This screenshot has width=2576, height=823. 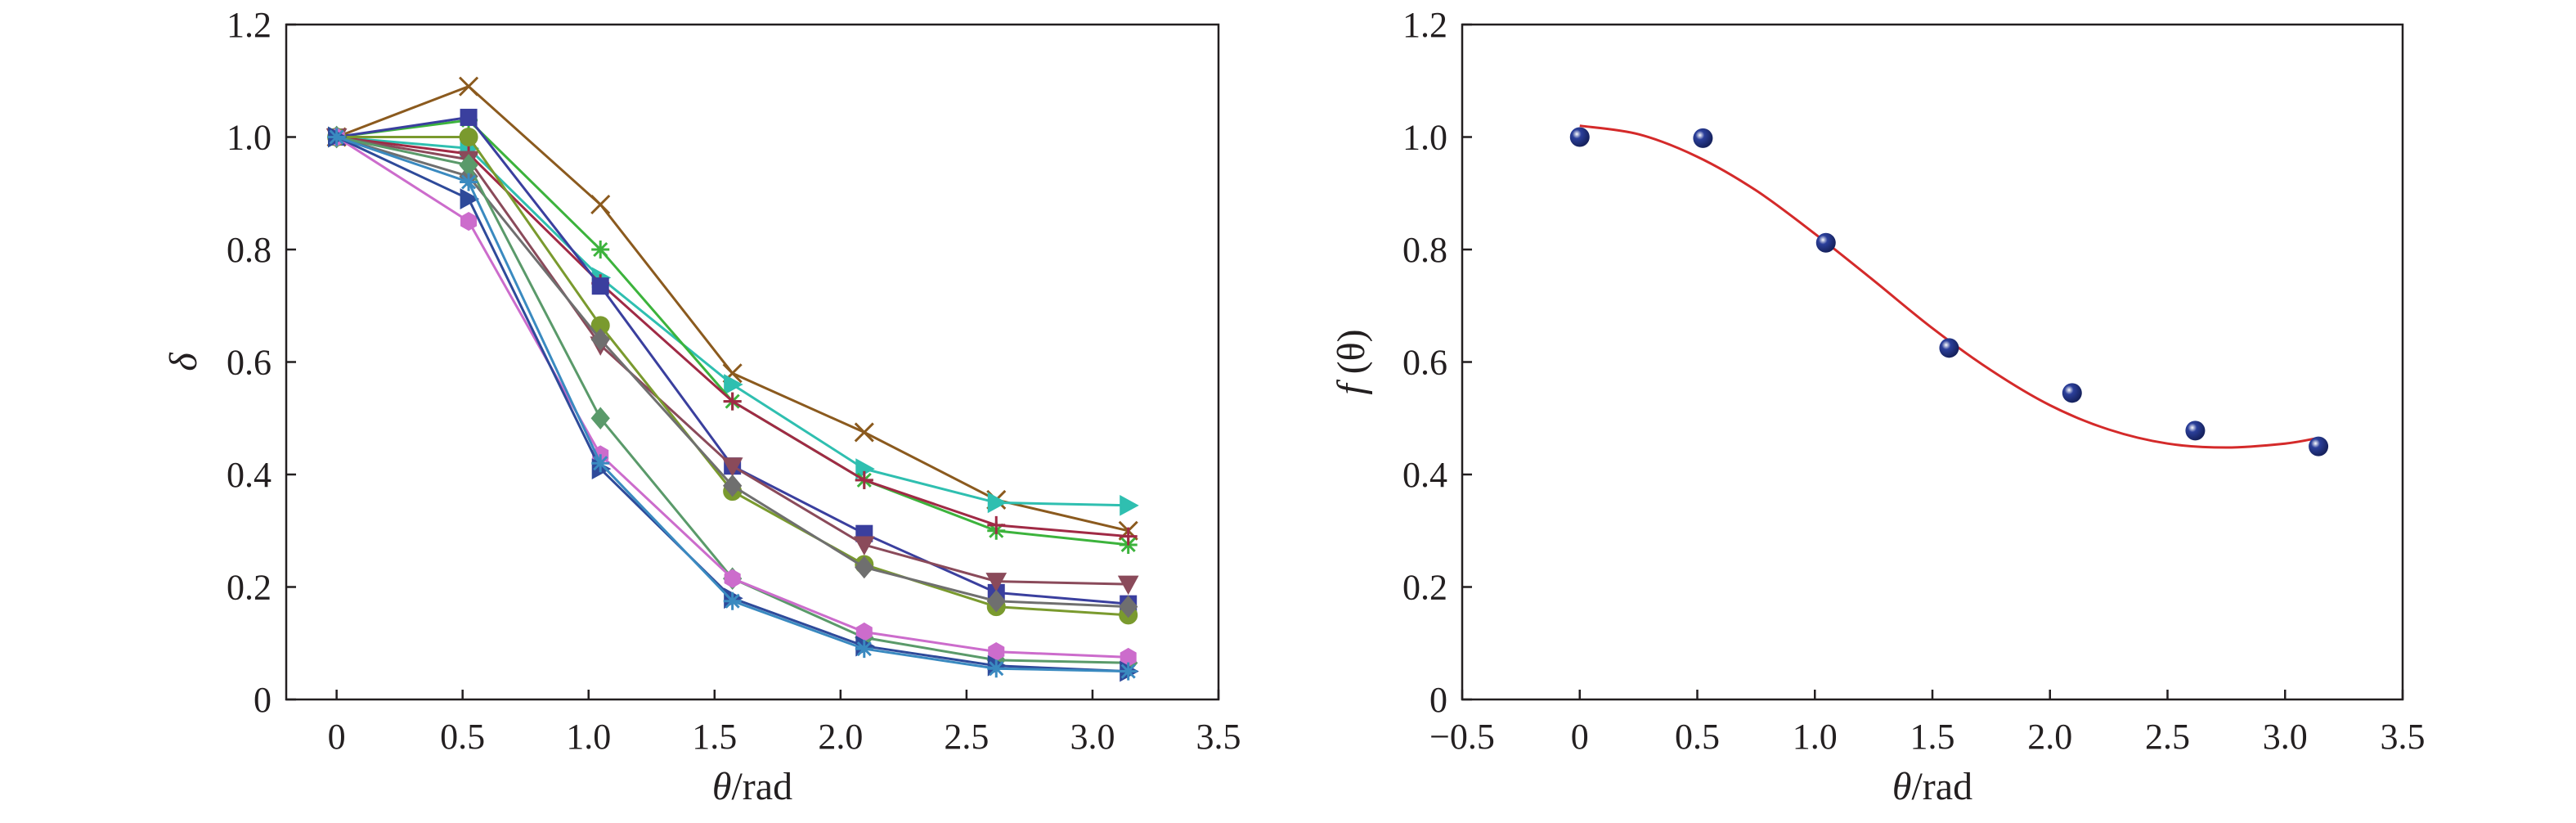 What do you see at coordinates (1351, 356) in the screenshot?
I see `y-axis-argument: (θ)` at bounding box center [1351, 356].